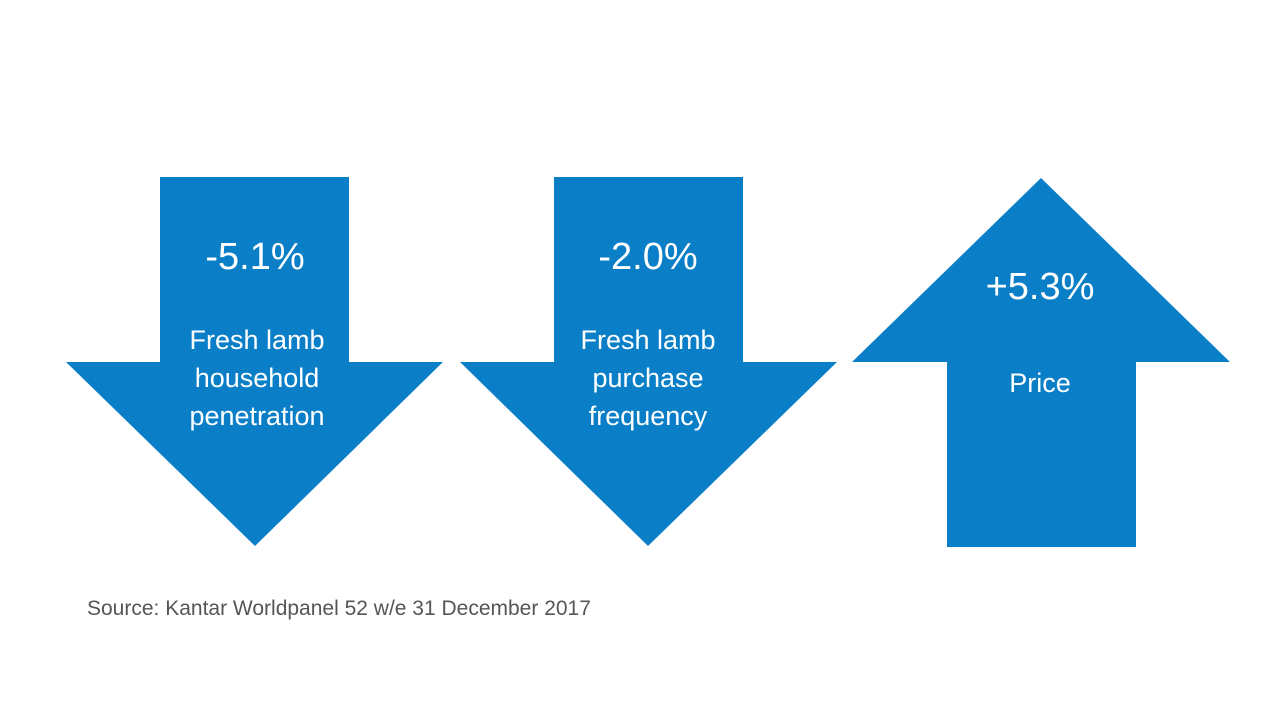 The height and width of the screenshot is (720, 1280). Describe the element at coordinates (255, 257) in the screenshot. I see `penetration-value: -5.1%` at that location.